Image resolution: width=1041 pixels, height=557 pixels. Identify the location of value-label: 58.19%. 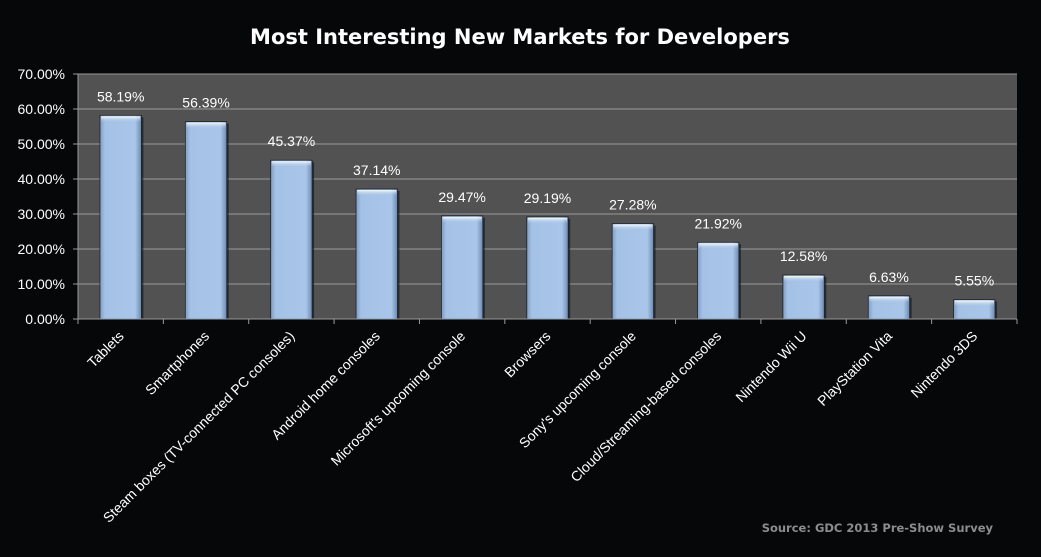
(120, 96).